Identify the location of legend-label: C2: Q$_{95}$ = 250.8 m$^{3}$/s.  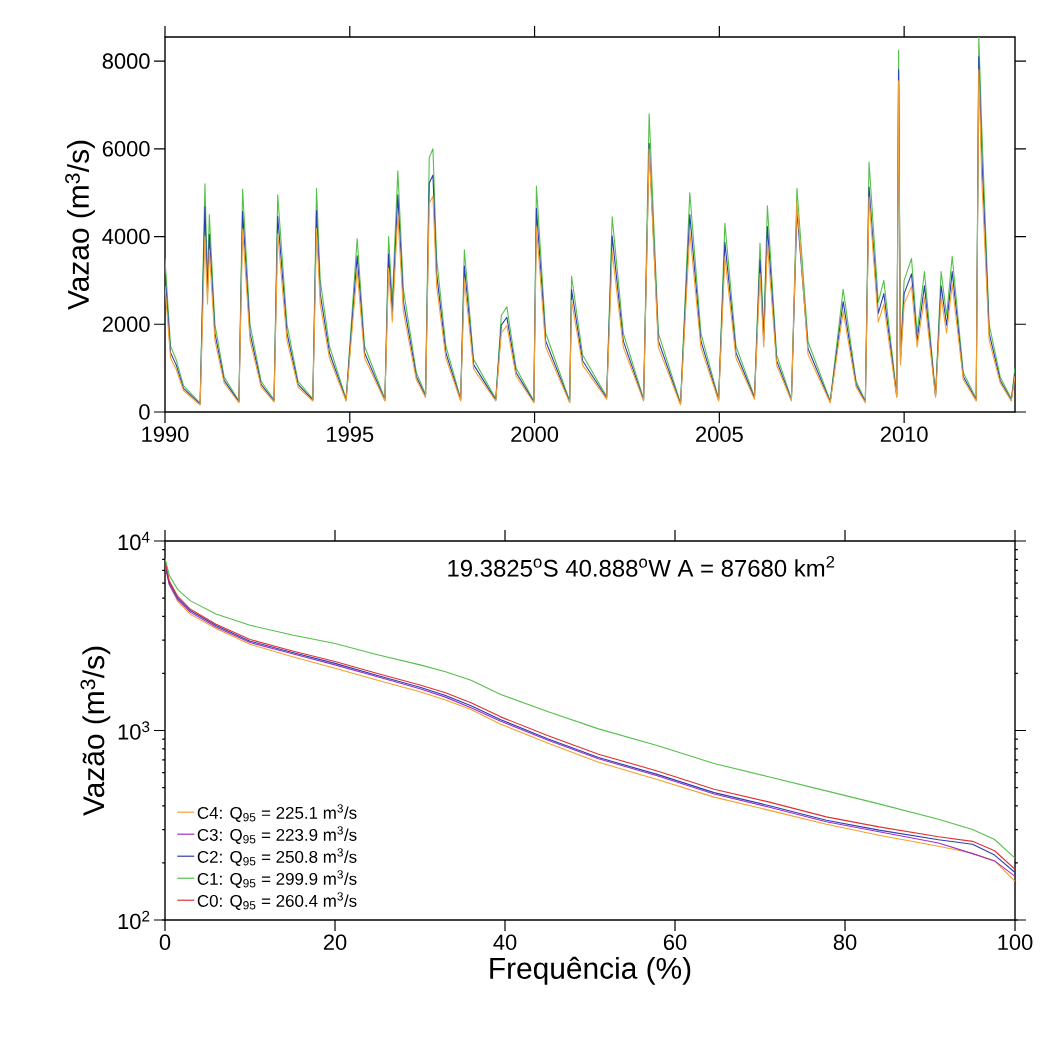
(277, 857).